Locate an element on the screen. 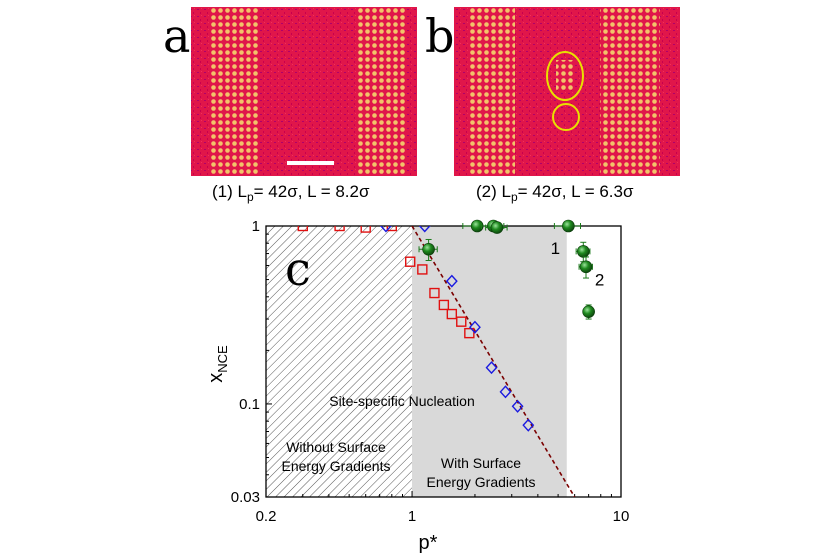  caption-b: (2) Lp= 42σ, L = 6.3σ is located at coordinates (555, 193).